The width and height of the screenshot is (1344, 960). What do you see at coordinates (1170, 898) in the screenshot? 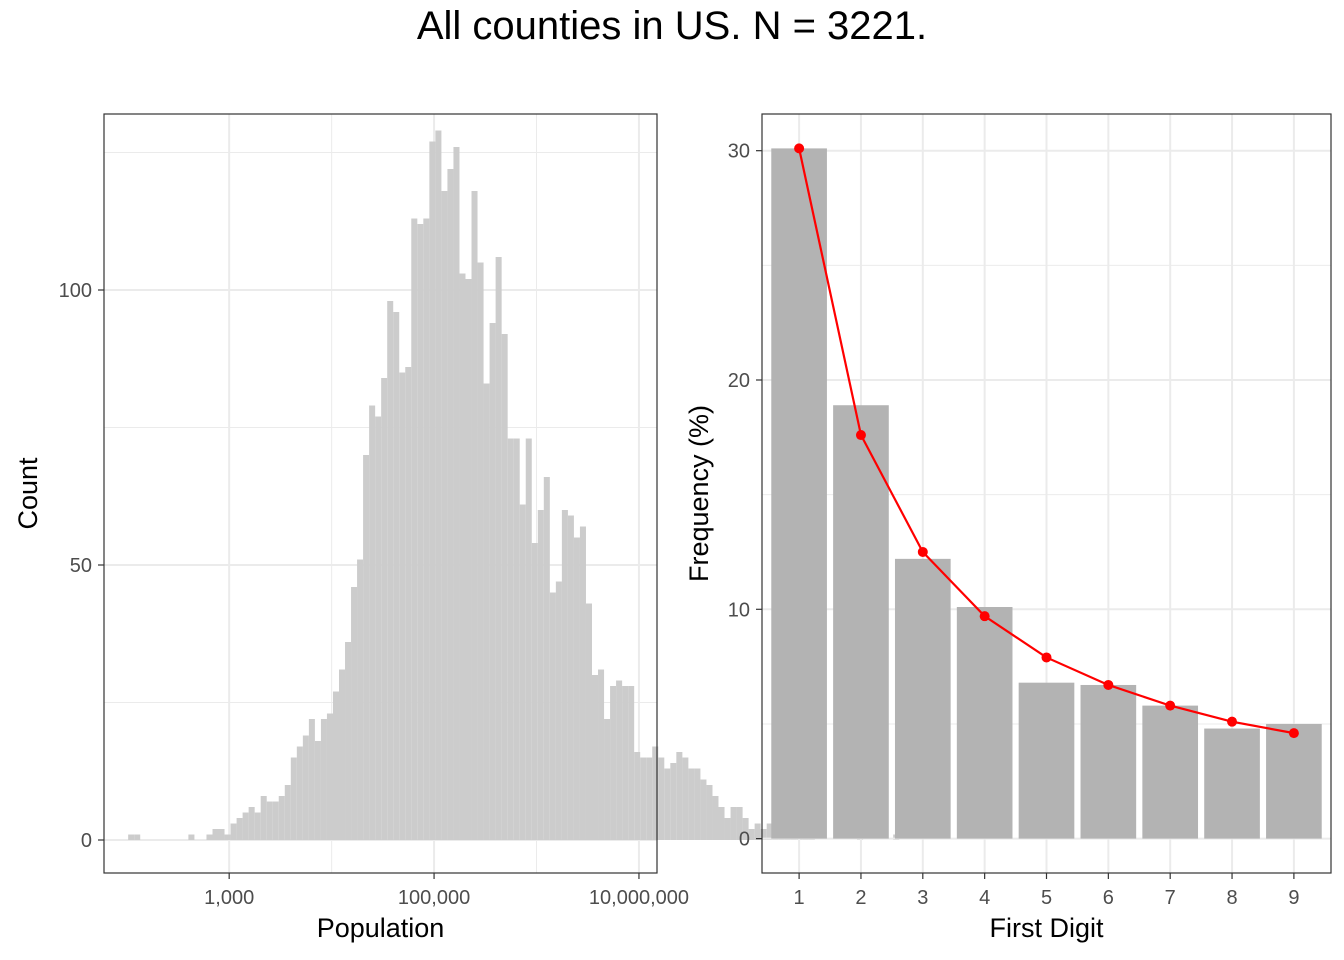
I see `x-tick-label: 7` at bounding box center [1170, 898].